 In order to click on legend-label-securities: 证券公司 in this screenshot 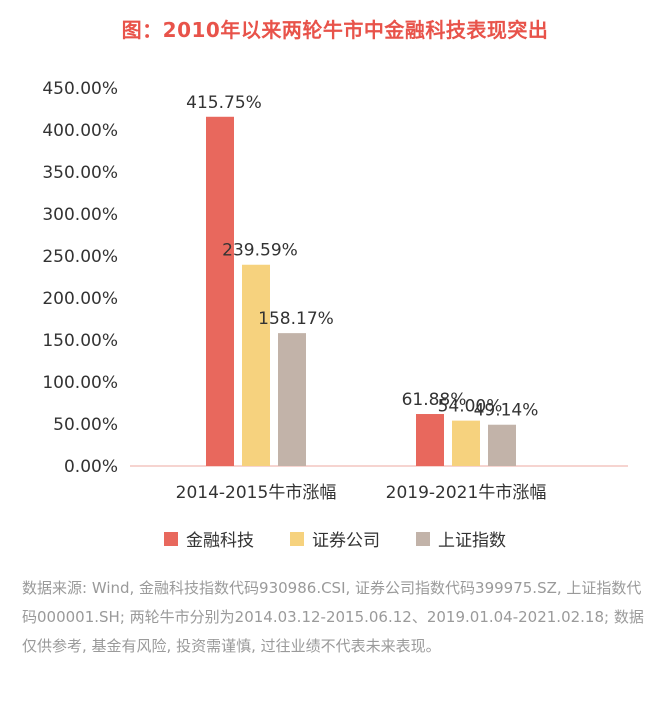, I will do `click(346, 541)`.